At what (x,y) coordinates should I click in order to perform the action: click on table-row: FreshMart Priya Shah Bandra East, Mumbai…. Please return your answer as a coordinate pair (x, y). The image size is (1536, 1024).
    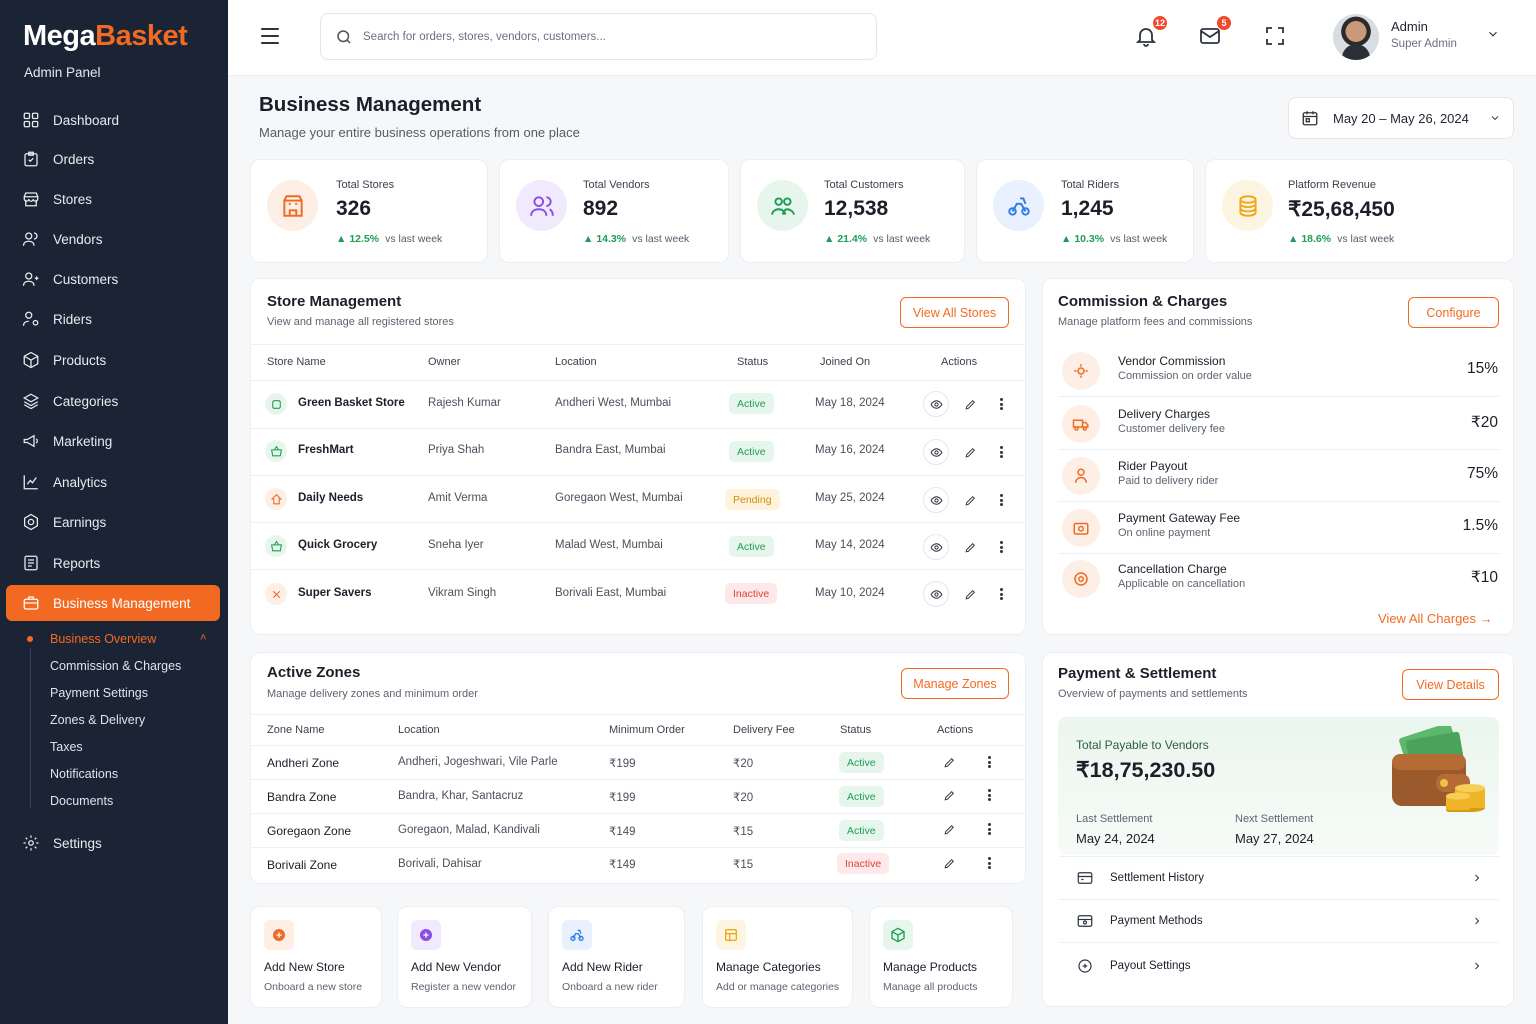
    Looking at the image, I should click on (638, 451).